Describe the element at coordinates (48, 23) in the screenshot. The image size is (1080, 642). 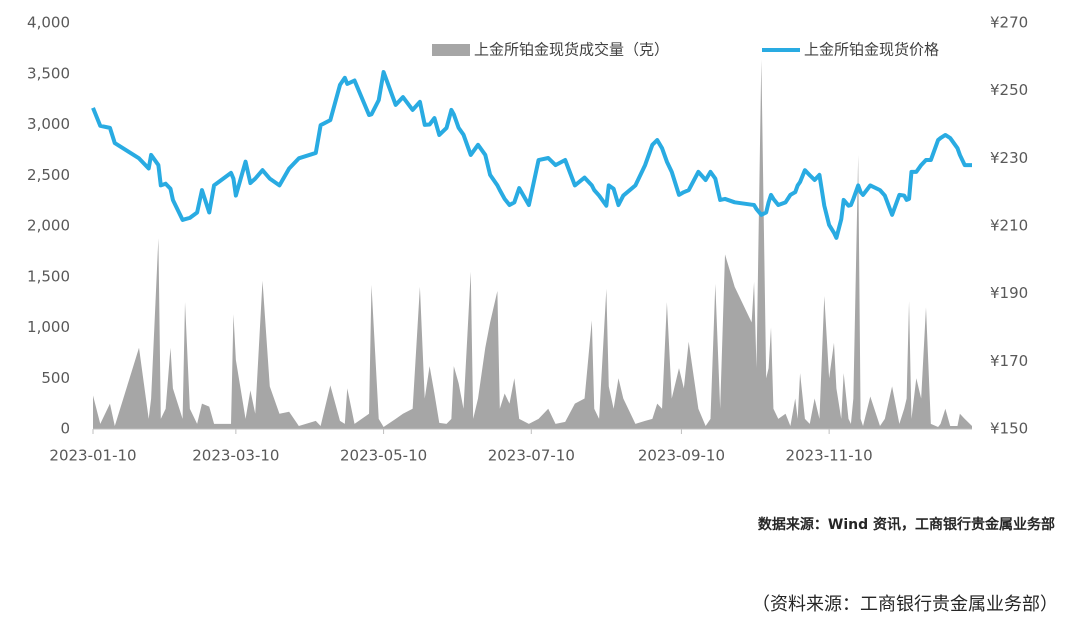
I see `y-tick-label: 4,000` at that location.